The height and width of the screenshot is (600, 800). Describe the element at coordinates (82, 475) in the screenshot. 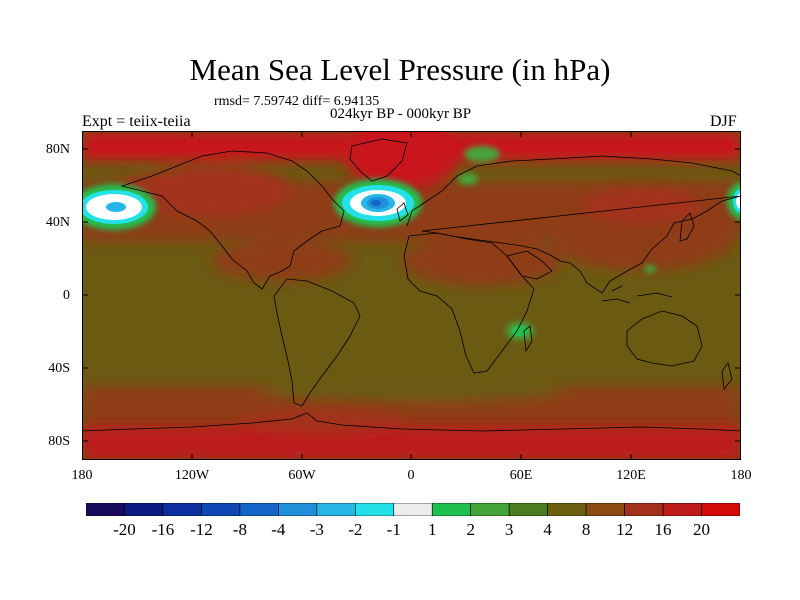

I see `lon-label-180-west: 180` at that location.